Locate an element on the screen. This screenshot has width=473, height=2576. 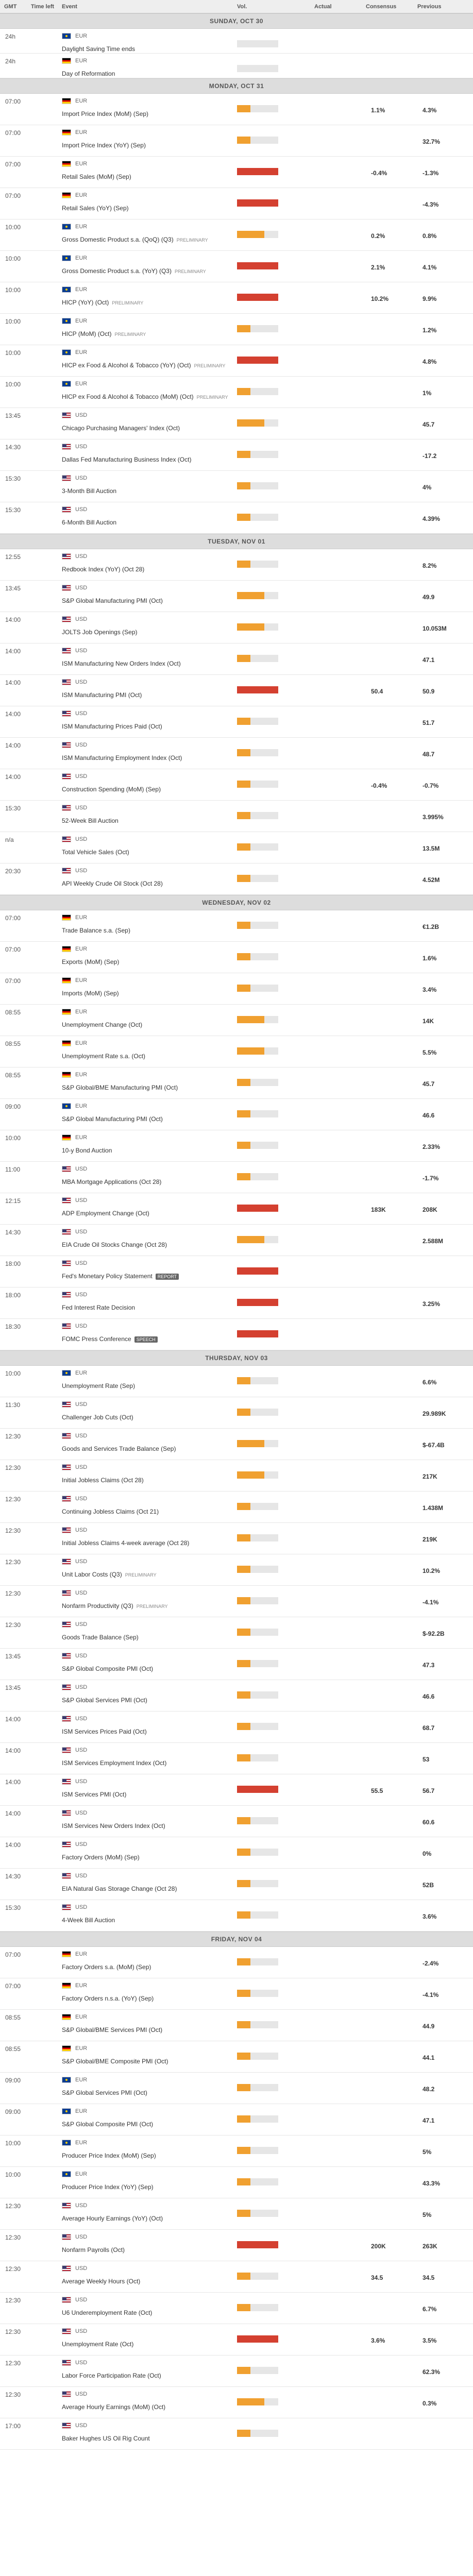
event-name: Chicago Purchasing Managers' Index (Oct) is located at coordinates (121, 428).